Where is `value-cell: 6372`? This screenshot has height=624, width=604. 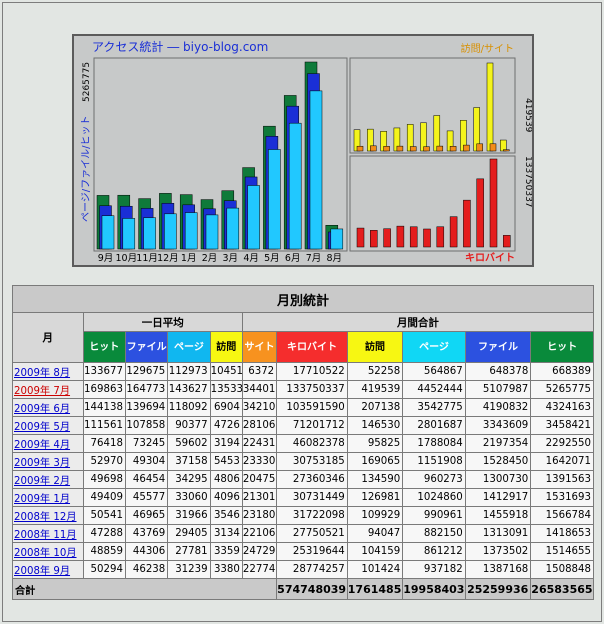 value-cell: 6372 is located at coordinates (259, 371).